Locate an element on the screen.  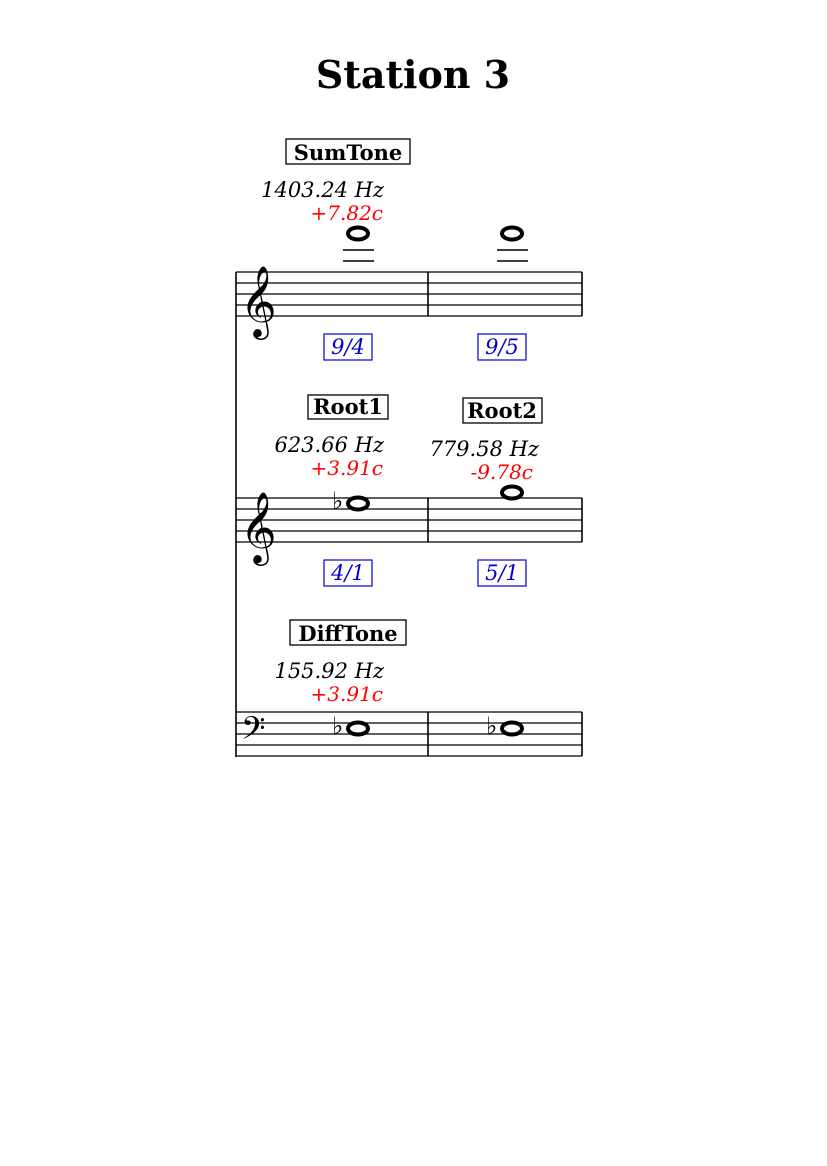
note-g5 is located at coordinates (512, 492).